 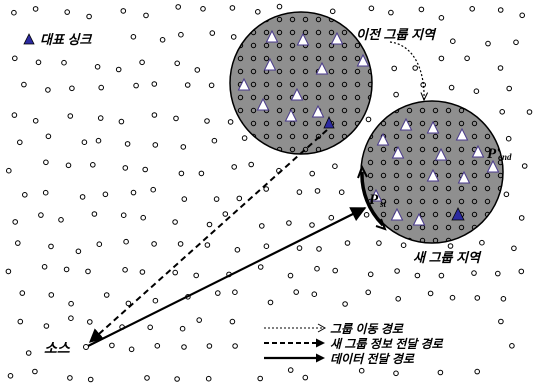 What do you see at coordinates (458, 214) in the screenshot?
I see `new-representative-sink-icon` at bounding box center [458, 214].